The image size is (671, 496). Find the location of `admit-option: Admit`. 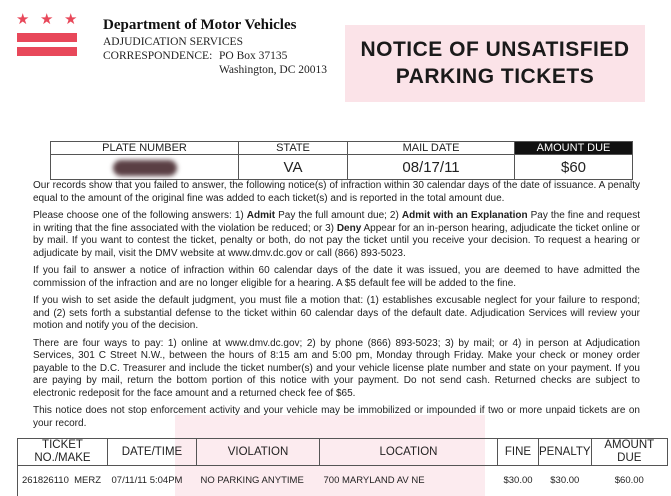

admit-option: Admit is located at coordinates (261, 215).